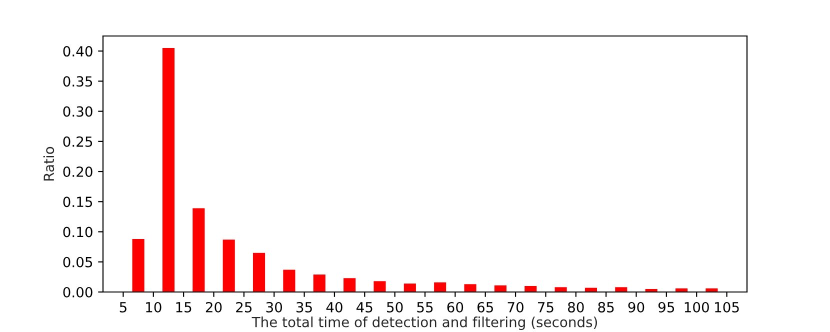  I want to click on y-tick-label: 0.15, so click(77, 202).